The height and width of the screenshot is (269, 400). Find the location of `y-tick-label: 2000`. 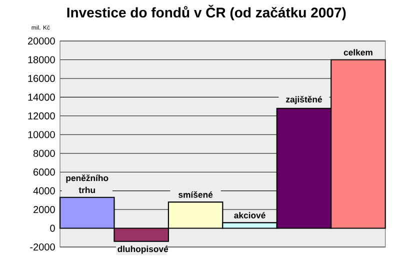

y-tick-label: 2000 is located at coordinates (44, 210).